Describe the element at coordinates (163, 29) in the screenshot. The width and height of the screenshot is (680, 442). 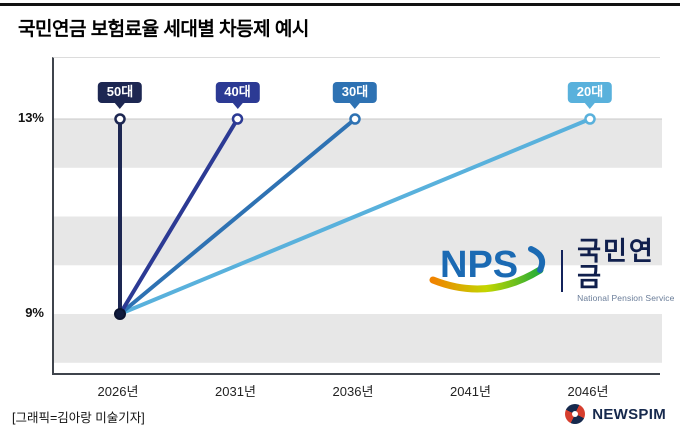
I see `page-title: 국민연금 보험료율 세대별 차등제 예시` at that location.